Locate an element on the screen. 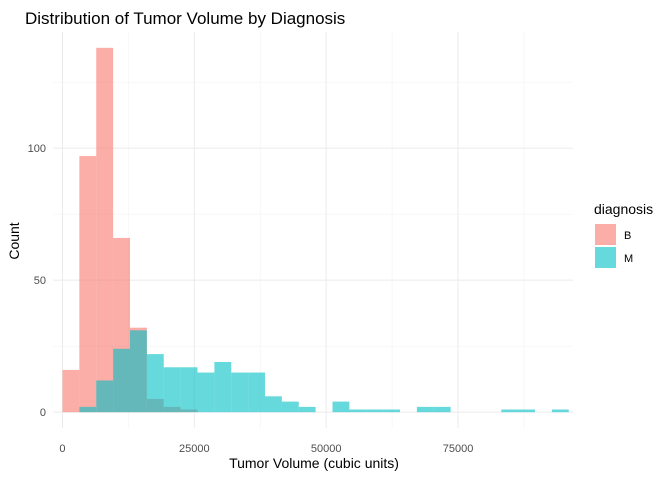  series-m-bars is located at coordinates (324, 371).